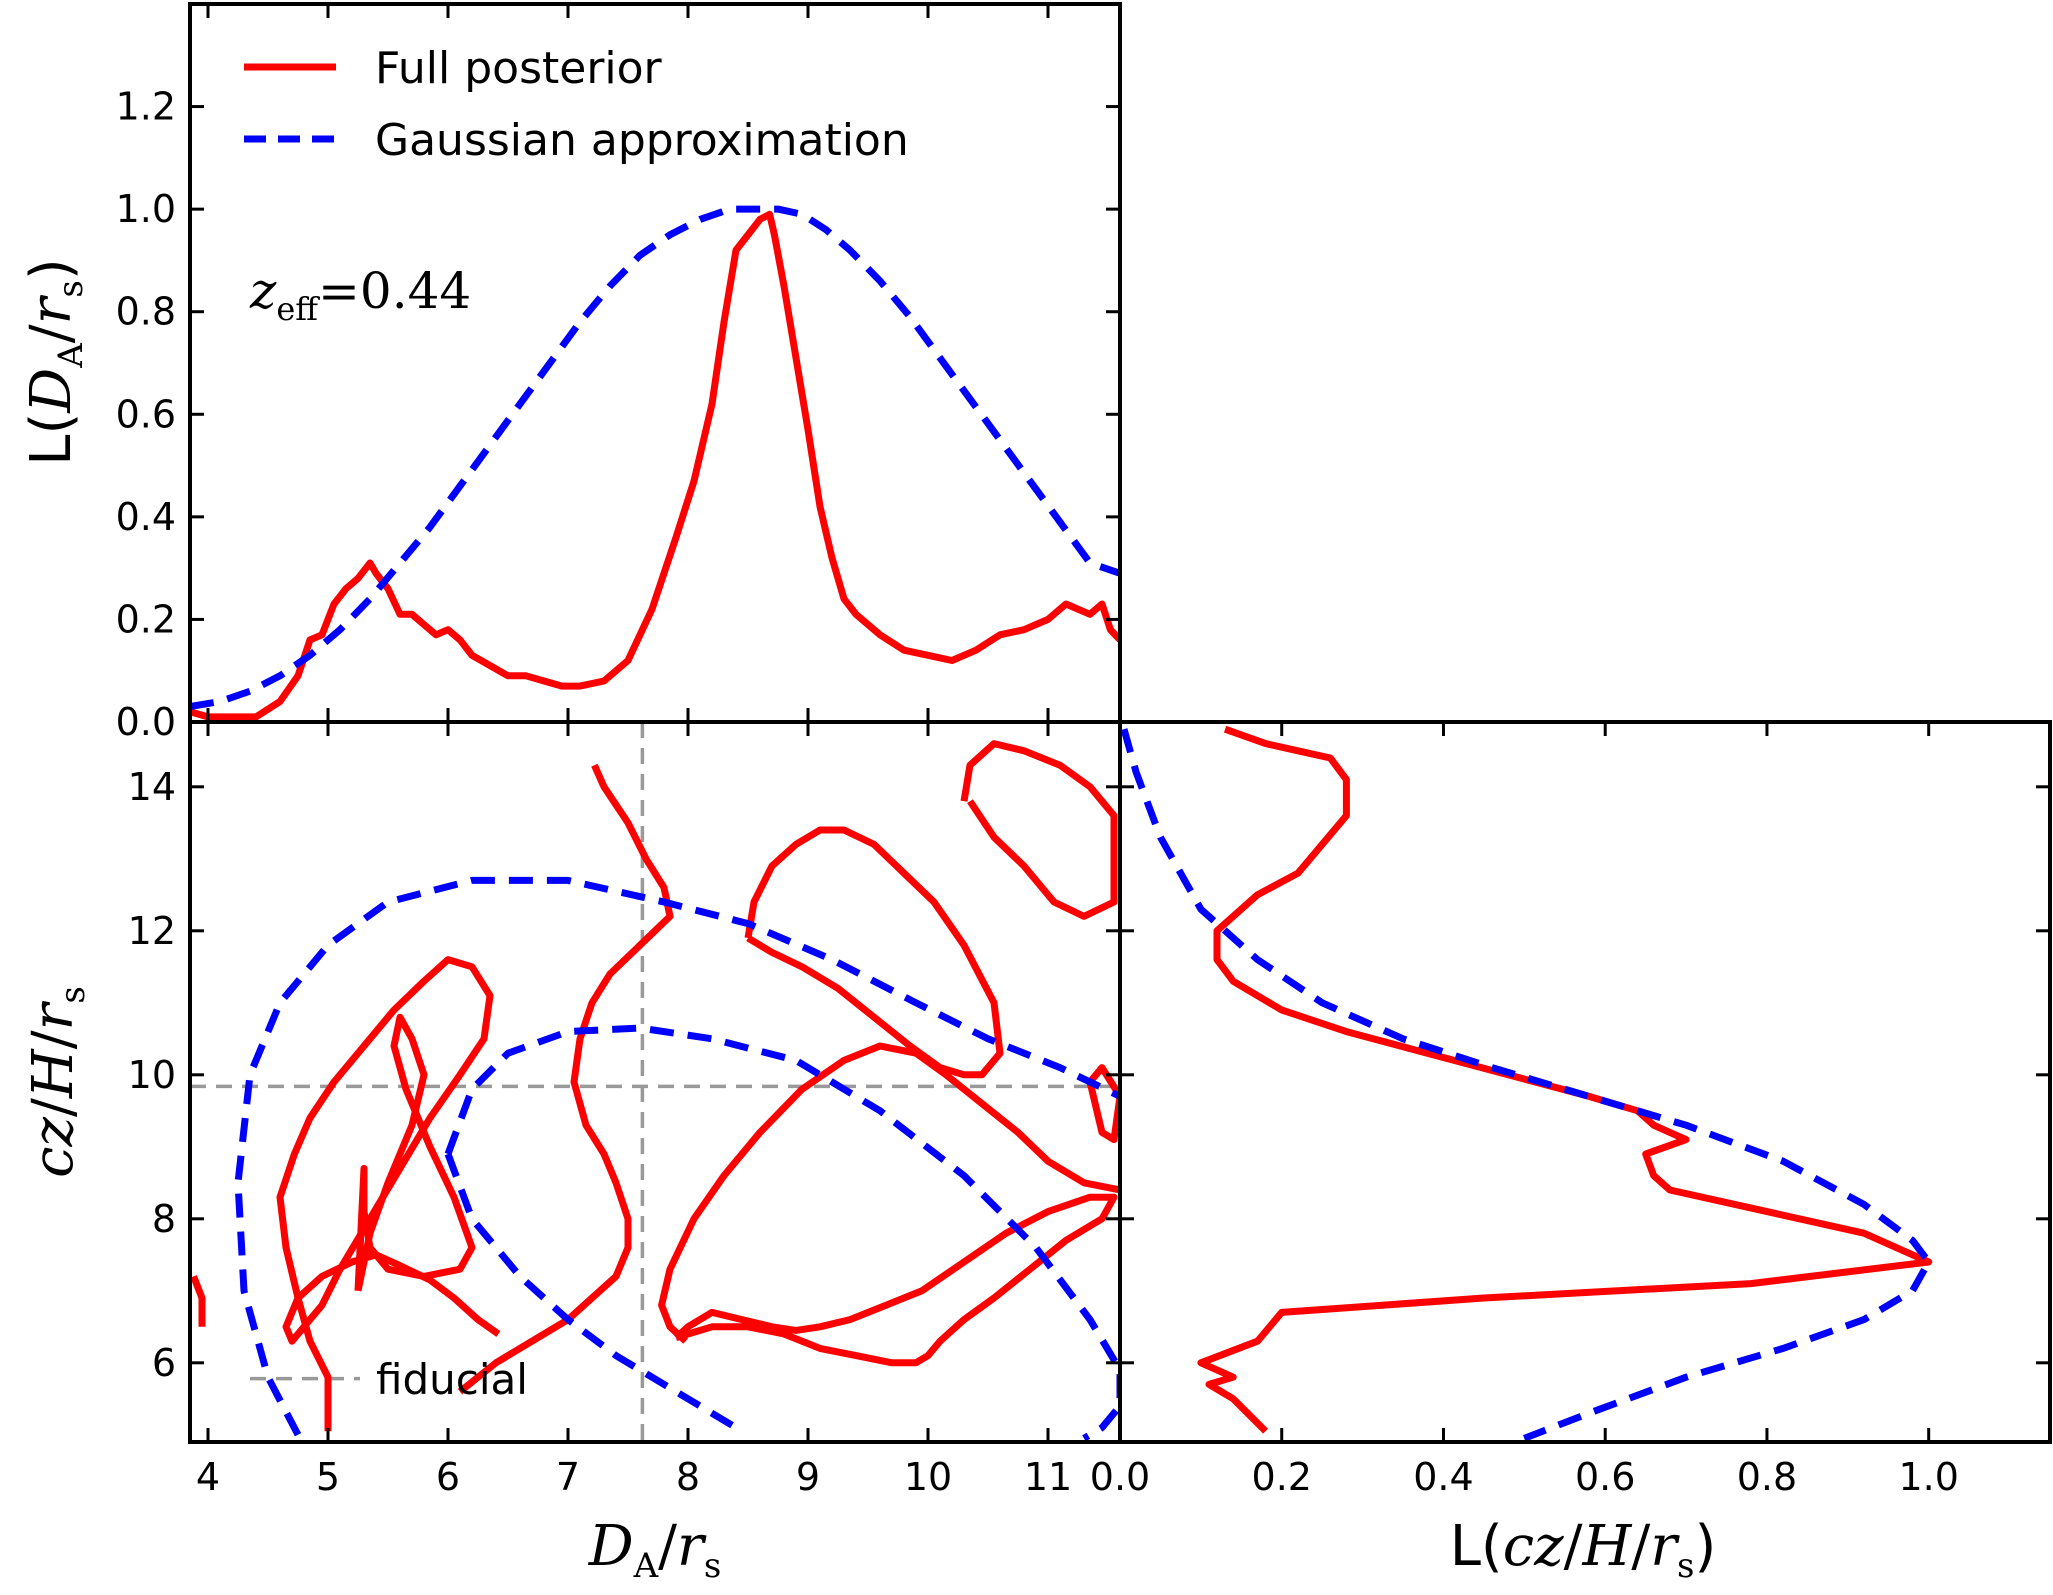  What do you see at coordinates (611, 1546) in the screenshot?
I see `bottom-x-axis-label-var: D` at bounding box center [611, 1546].